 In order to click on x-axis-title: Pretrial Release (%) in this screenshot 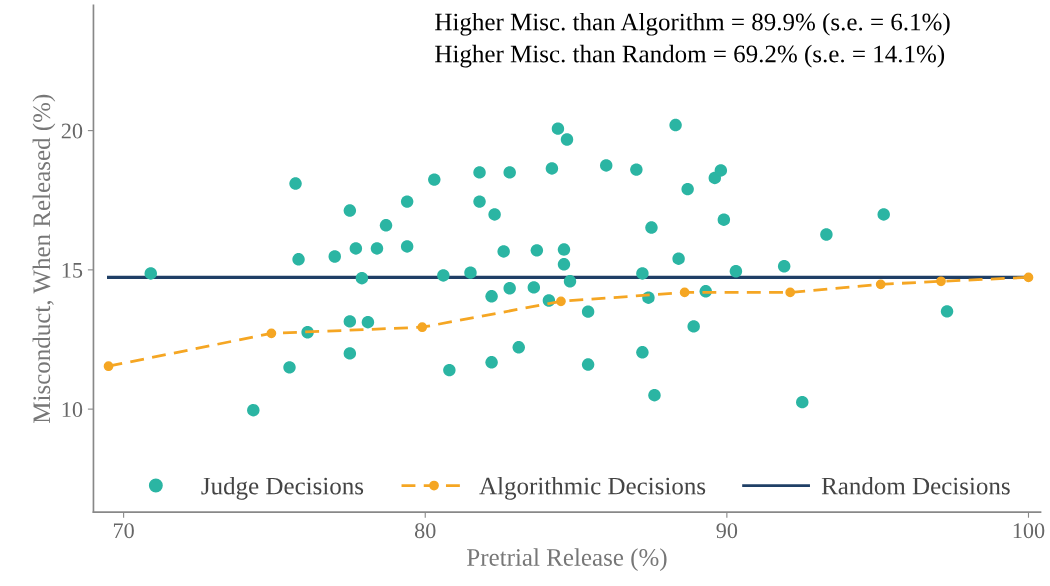, I will do `click(567, 559)`.